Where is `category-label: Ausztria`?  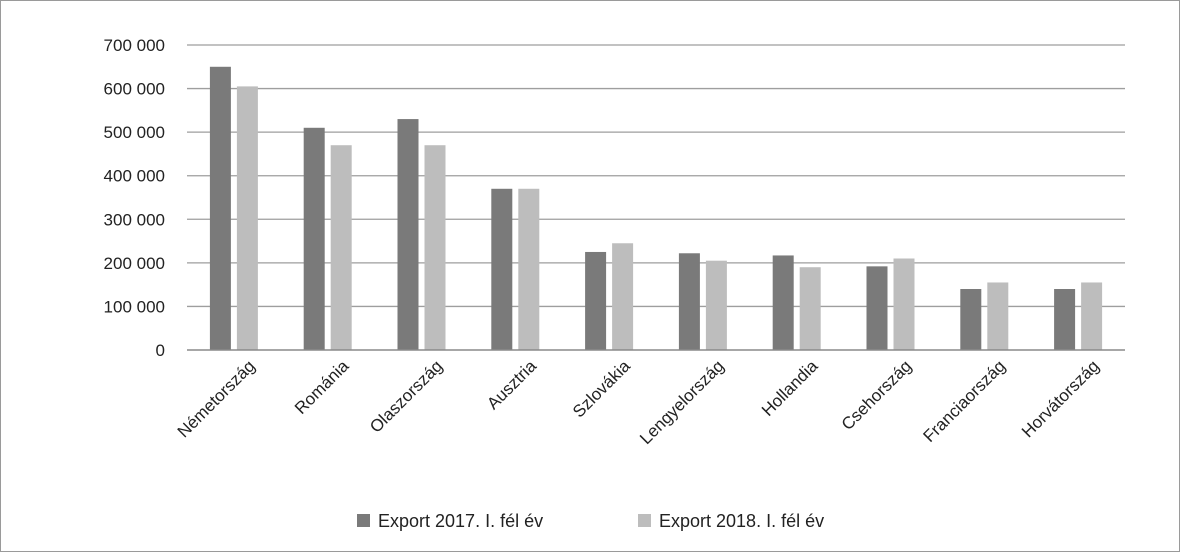
category-label: Ausztria is located at coordinates (511, 384).